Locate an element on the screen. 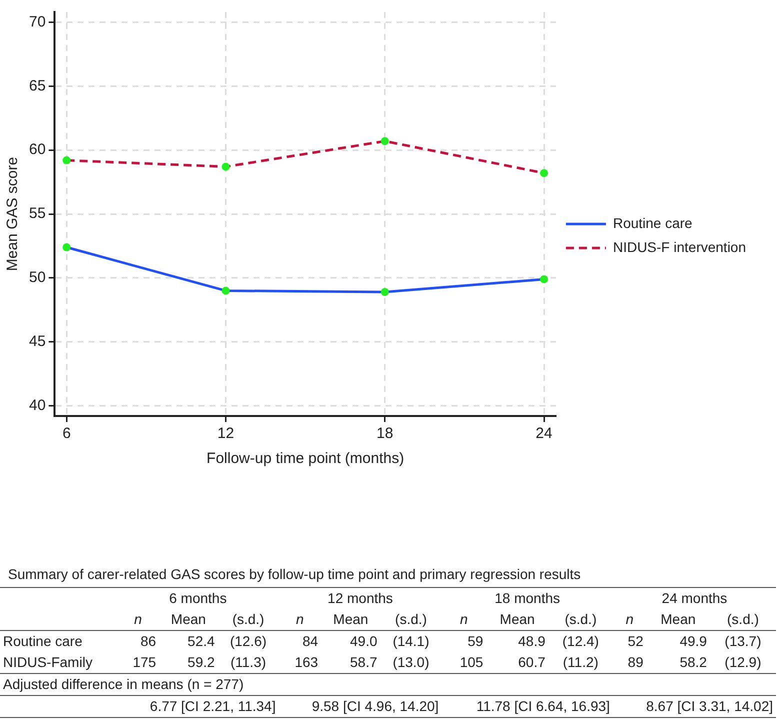 The width and height of the screenshot is (780, 728). x-tick-label: 24 is located at coordinates (544, 433).